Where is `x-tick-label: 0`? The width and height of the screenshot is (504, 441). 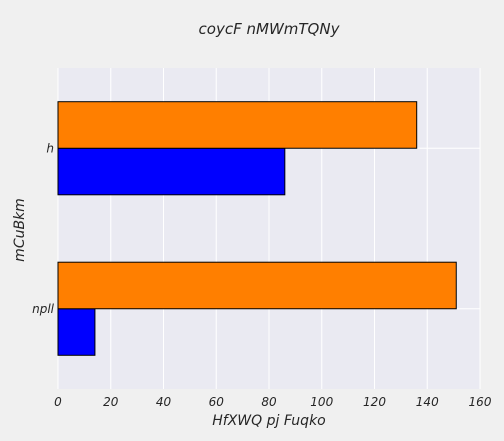
x-tick-label: 0 is located at coordinates (58, 402).